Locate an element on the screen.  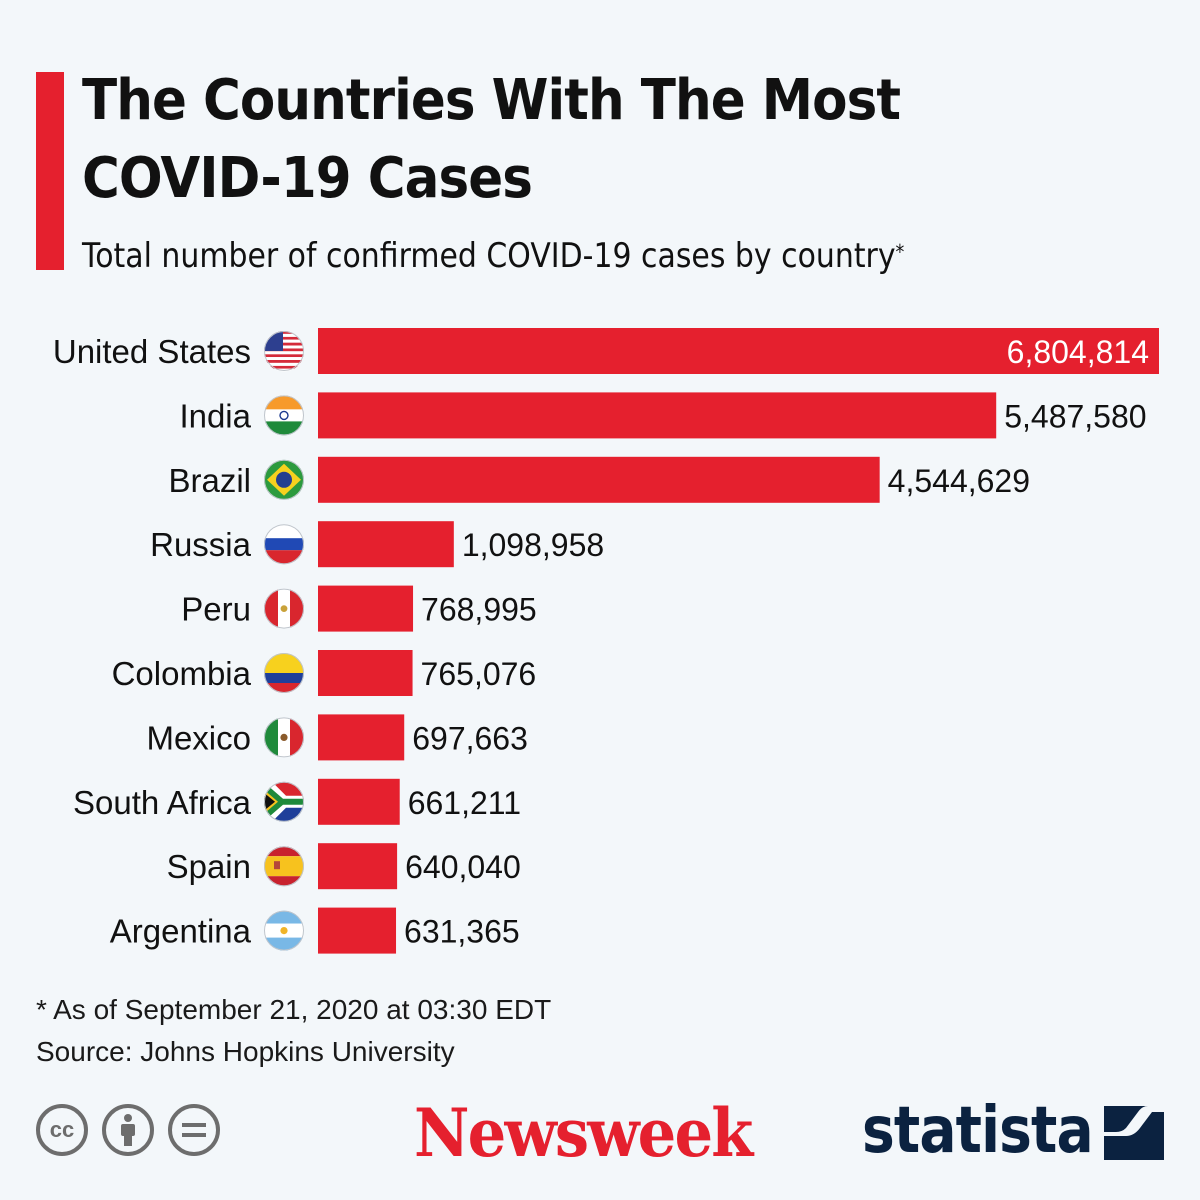
value-label: 6,804,814 is located at coordinates (1078, 352).